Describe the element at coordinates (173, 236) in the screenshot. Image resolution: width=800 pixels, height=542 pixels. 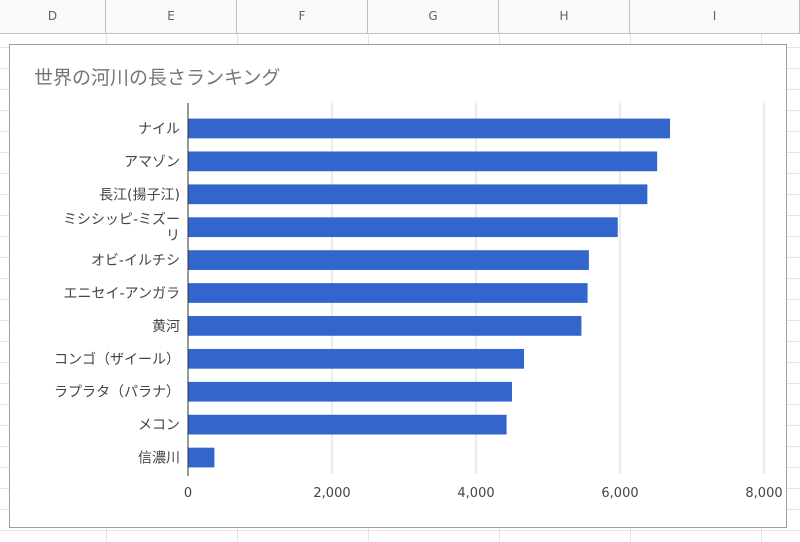
I see `category-label: リ` at that location.